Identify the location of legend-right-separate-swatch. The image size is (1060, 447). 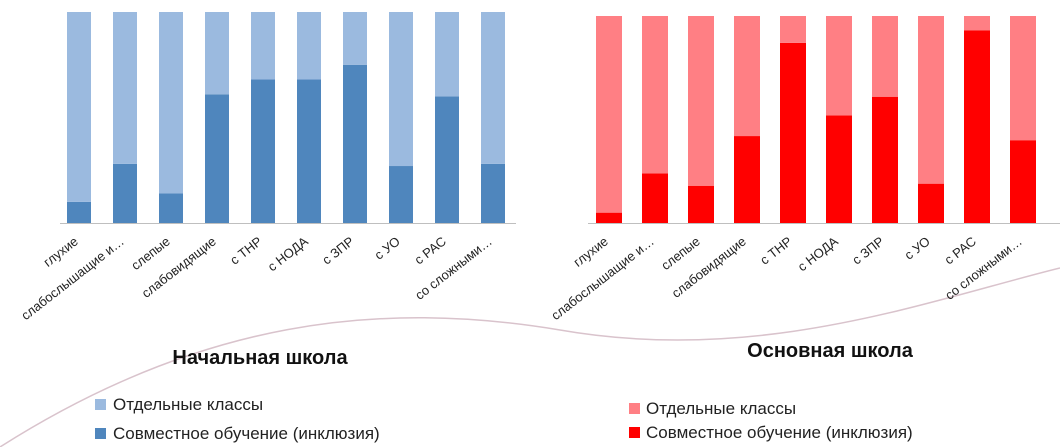
(634, 408).